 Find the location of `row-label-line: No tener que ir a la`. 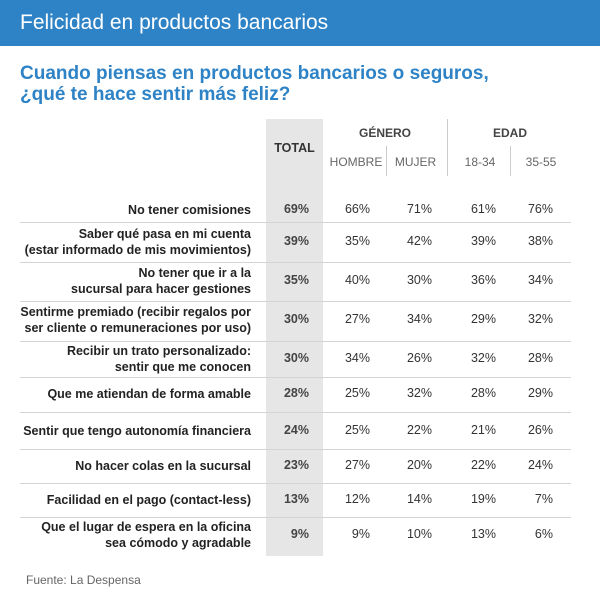

row-label-line: No tener que ir a la is located at coordinates (194, 273).